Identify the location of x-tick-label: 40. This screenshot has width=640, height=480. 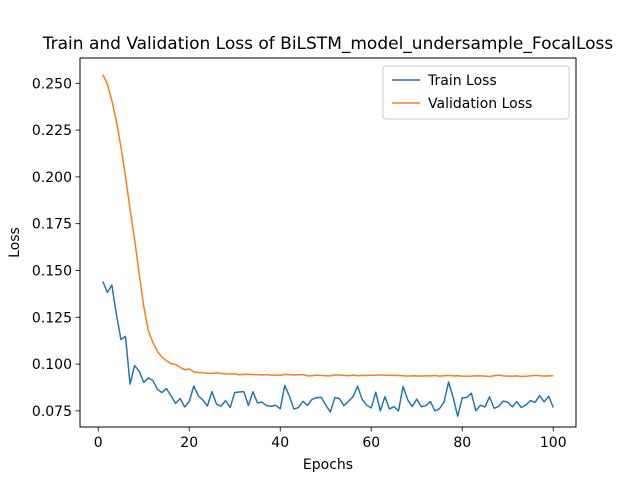
(280, 443).